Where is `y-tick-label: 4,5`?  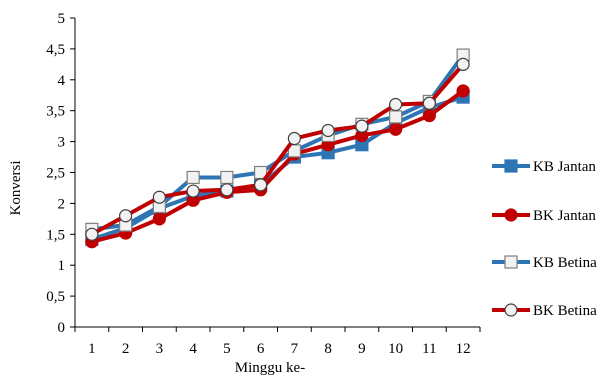 y-tick-label: 4,5 is located at coordinates (55, 50).